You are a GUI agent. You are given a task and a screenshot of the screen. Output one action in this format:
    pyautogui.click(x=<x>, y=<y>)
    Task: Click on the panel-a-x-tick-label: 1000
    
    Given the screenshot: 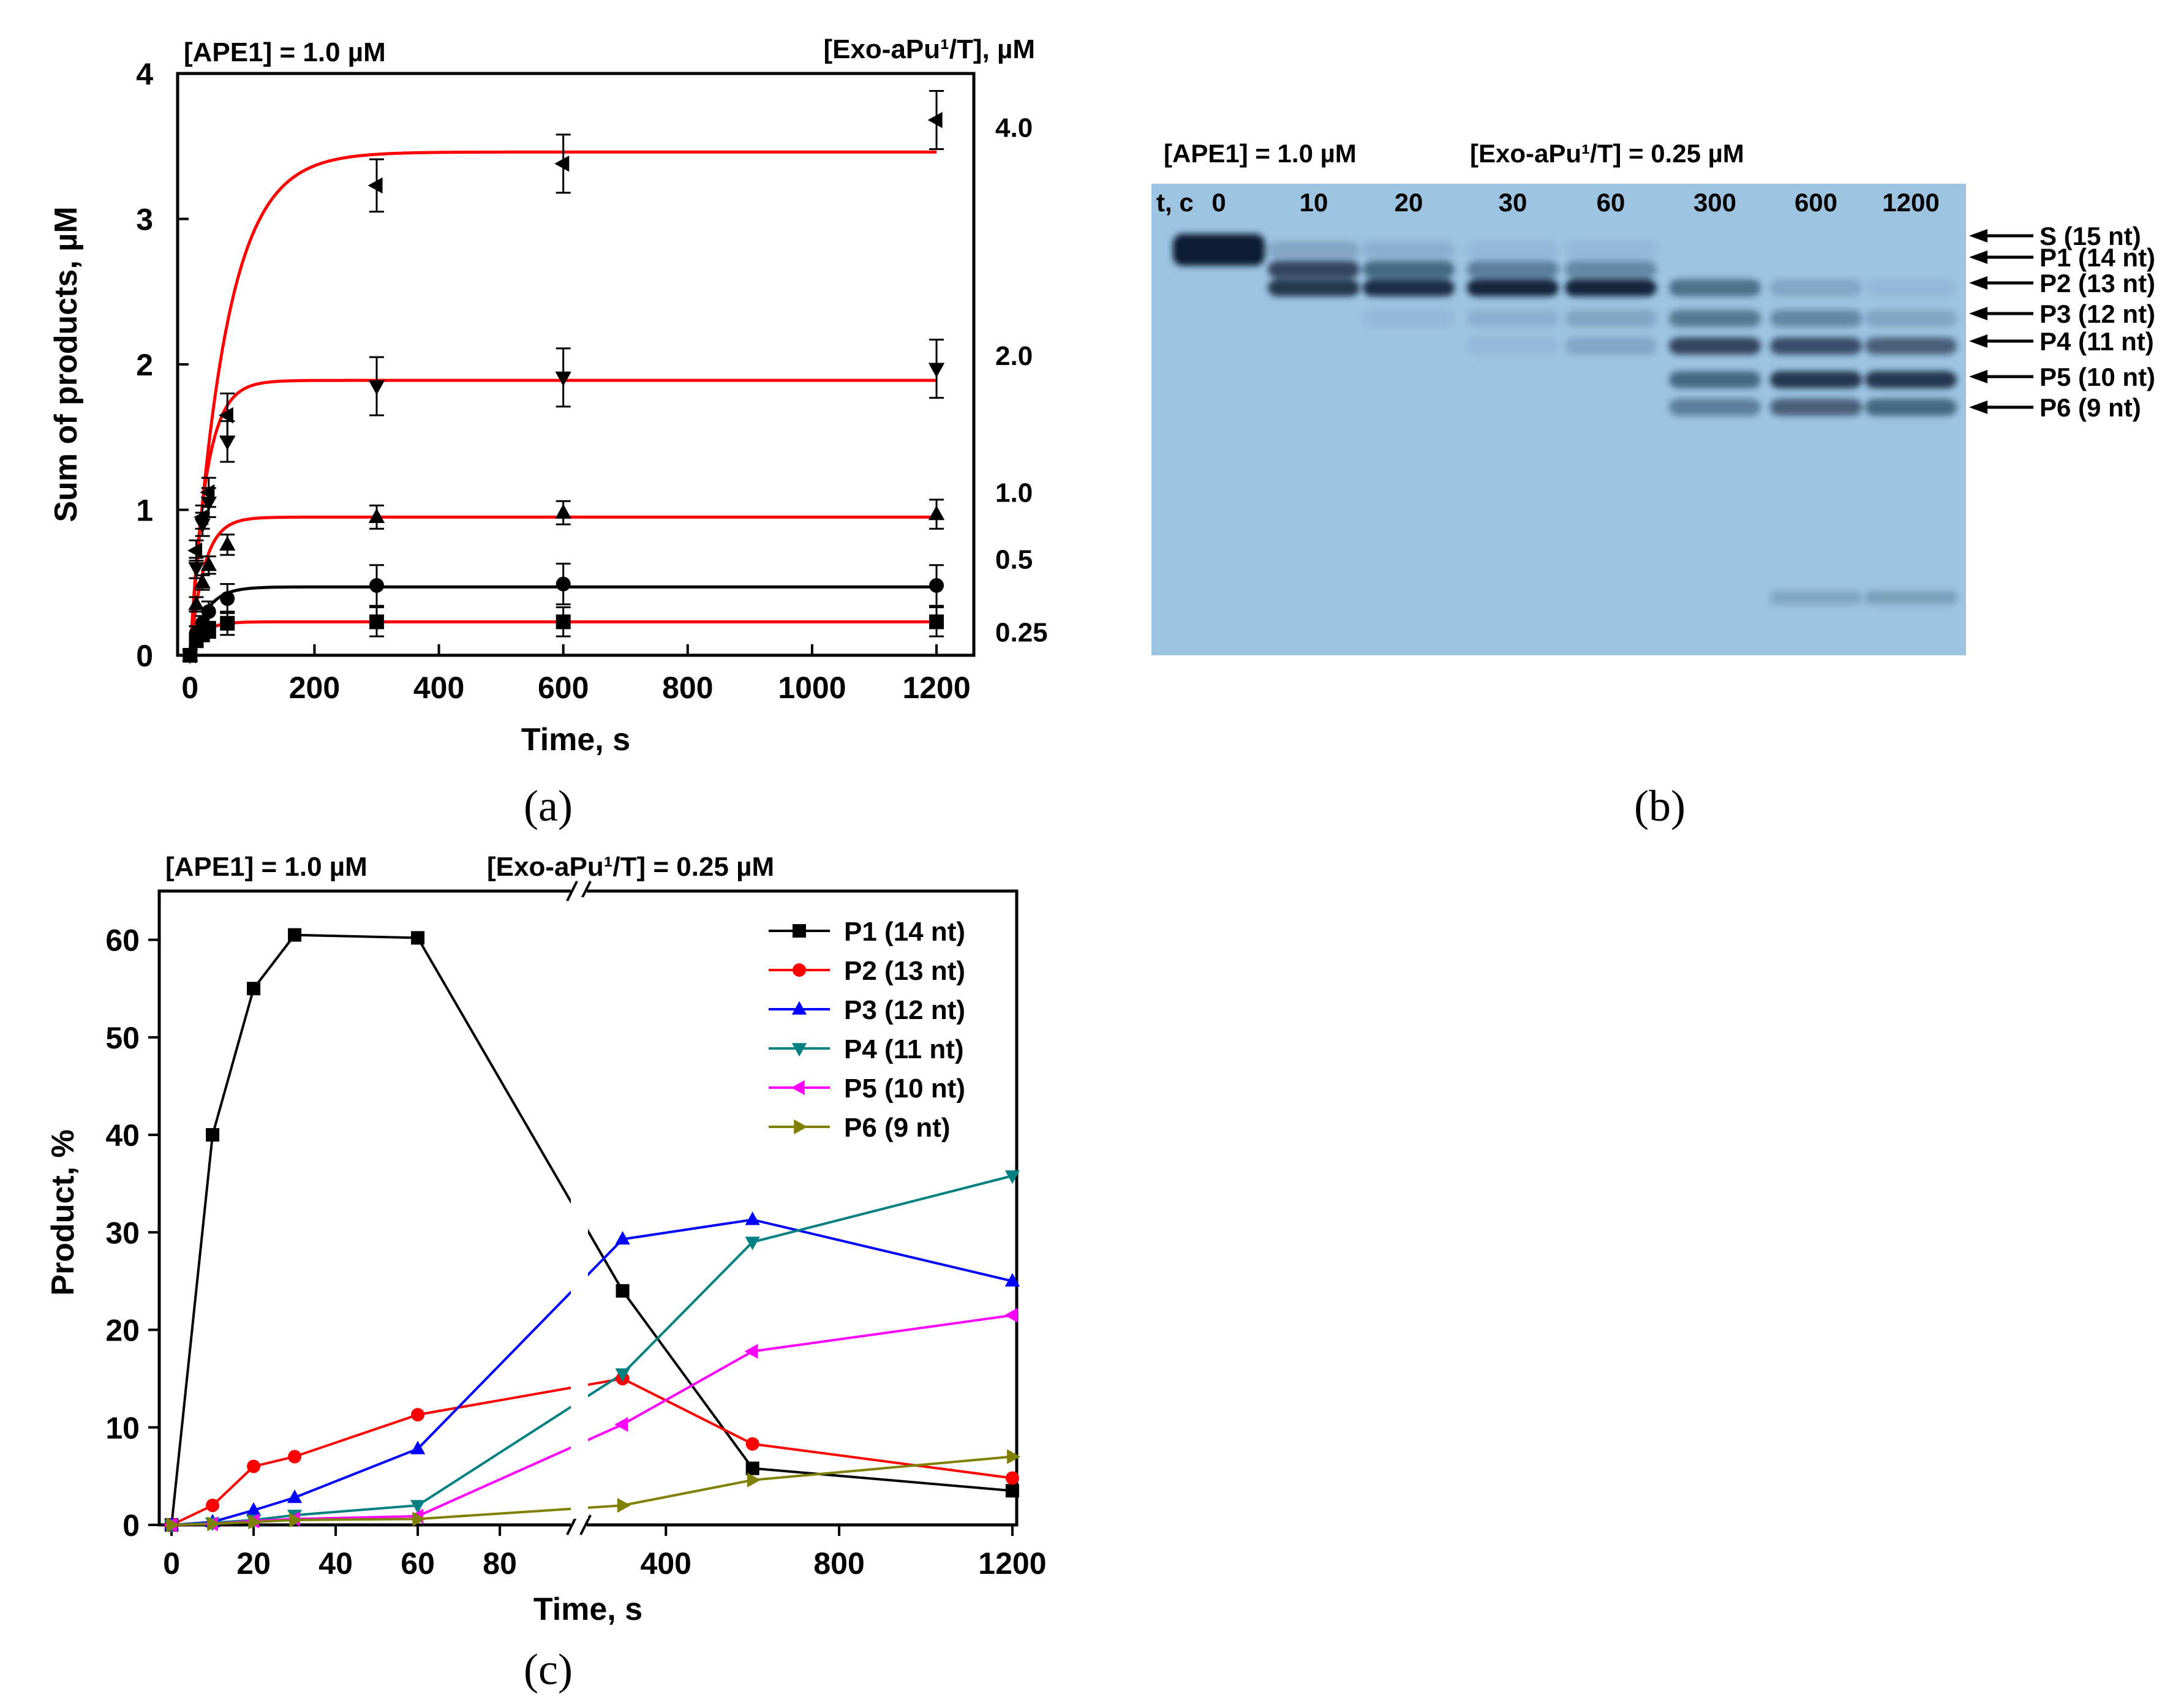 What is the action you would take?
    pyautogui.click(x=812, y=688)
    